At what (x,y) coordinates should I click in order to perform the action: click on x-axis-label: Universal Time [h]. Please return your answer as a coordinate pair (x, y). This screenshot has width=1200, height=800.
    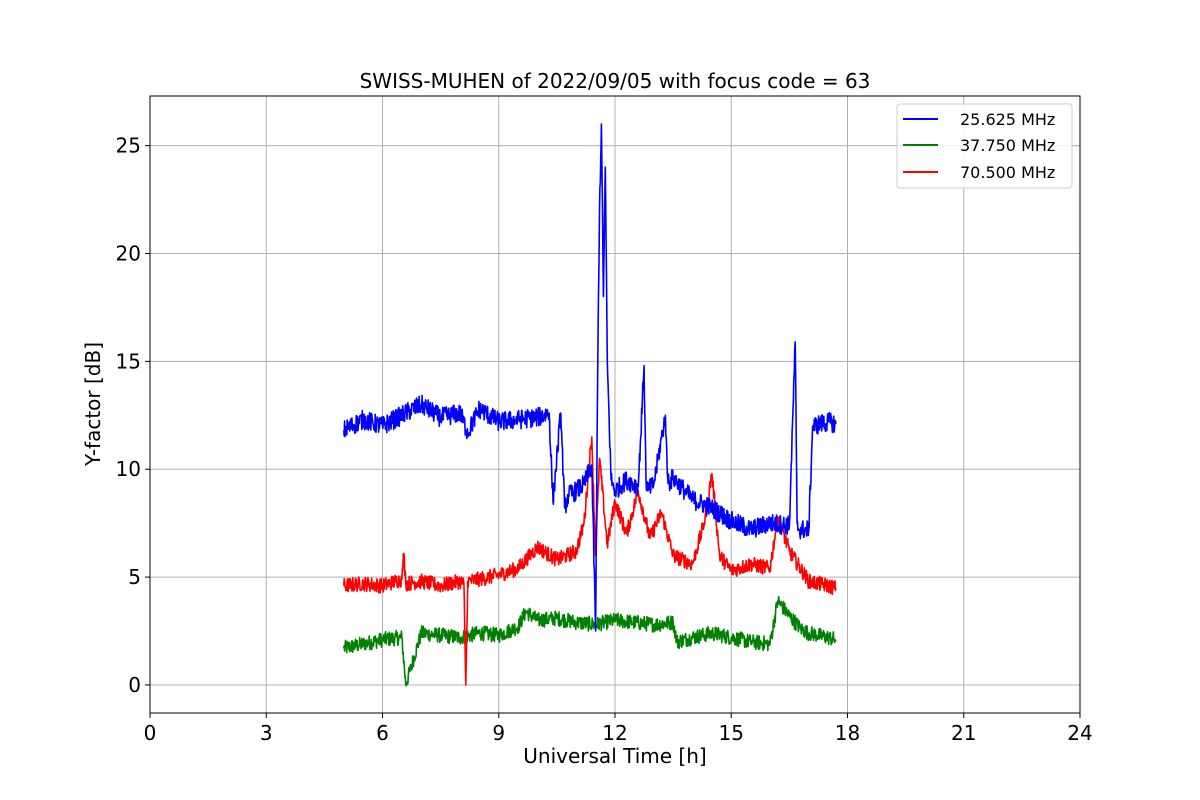
    Looking at the image, I should click on (614, 756).